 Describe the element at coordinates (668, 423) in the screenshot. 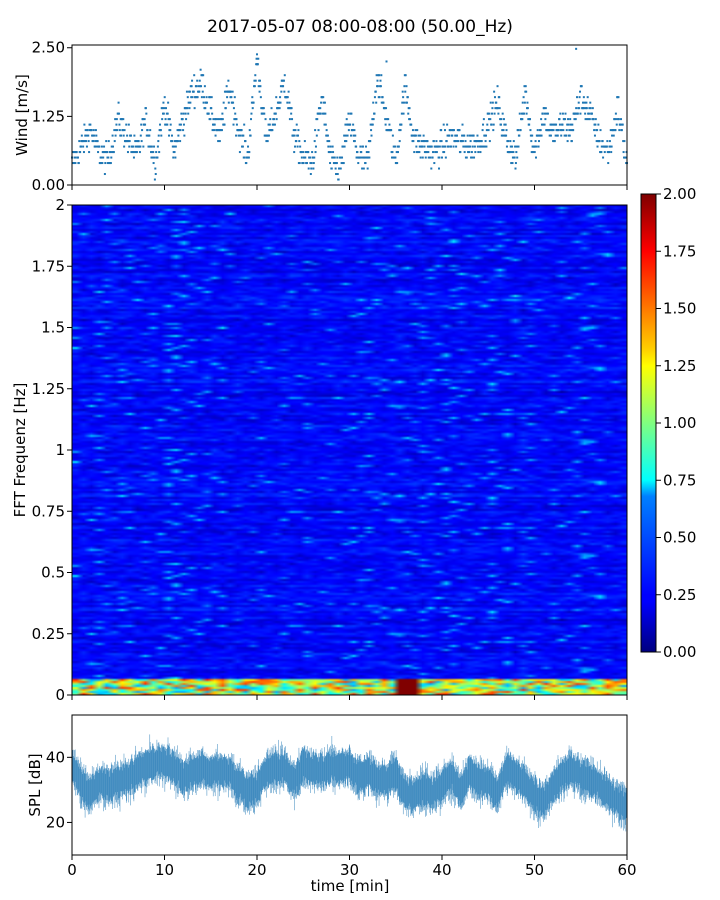

I see `colorbar: 0.00 0.25 0.50 0.75 1.00 1.25 1.50 1.75 2.00` at that location.